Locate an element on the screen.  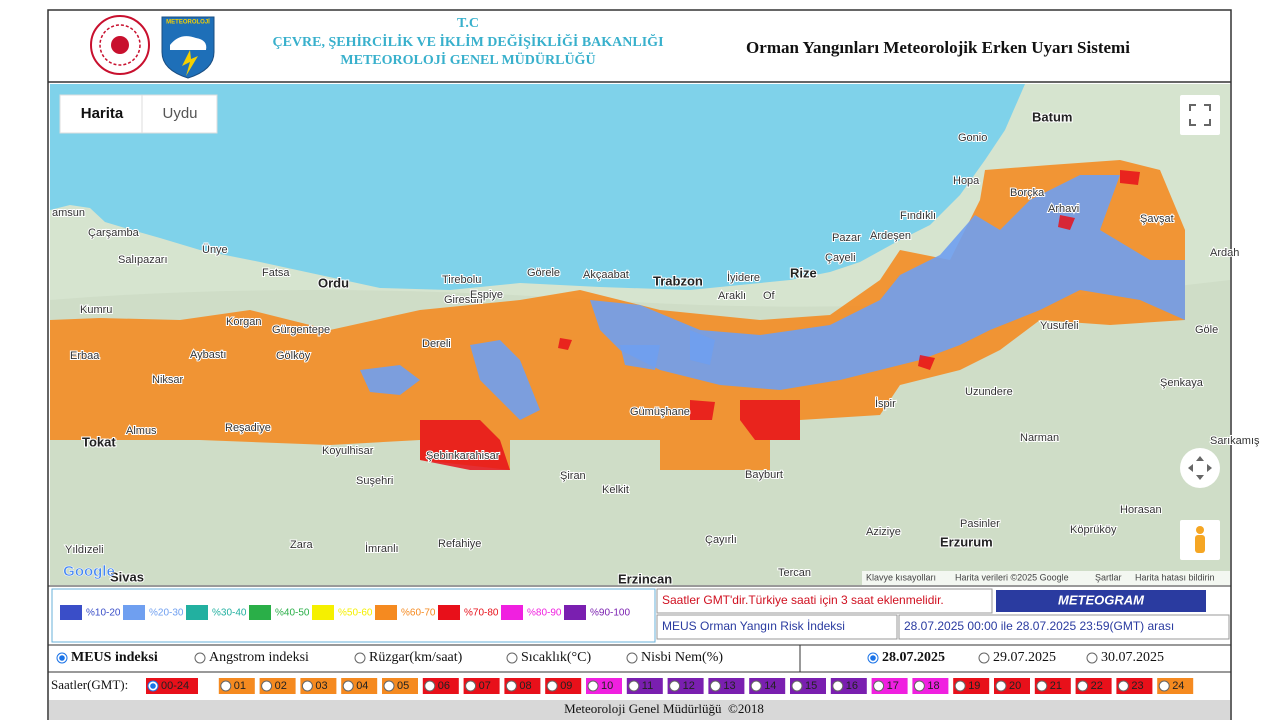
hour-label: 22 is located at coordinates (1097, 686).